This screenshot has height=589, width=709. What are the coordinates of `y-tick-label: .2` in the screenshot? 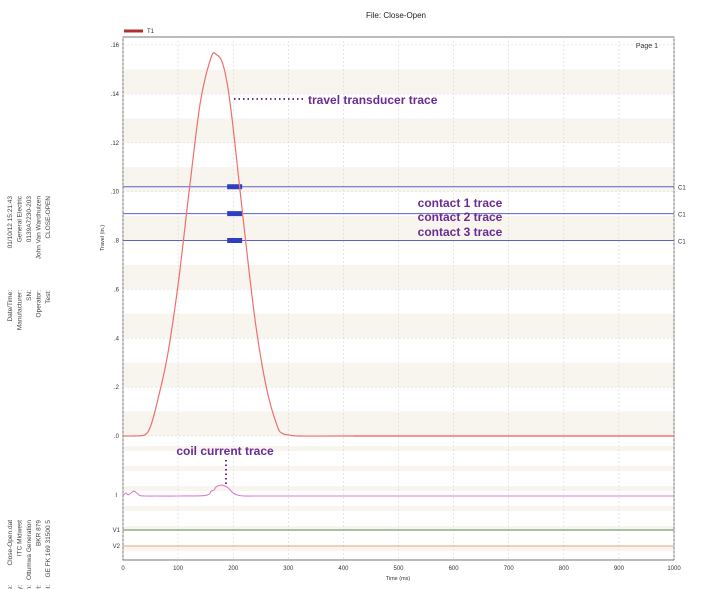 It's located at (117, 388).